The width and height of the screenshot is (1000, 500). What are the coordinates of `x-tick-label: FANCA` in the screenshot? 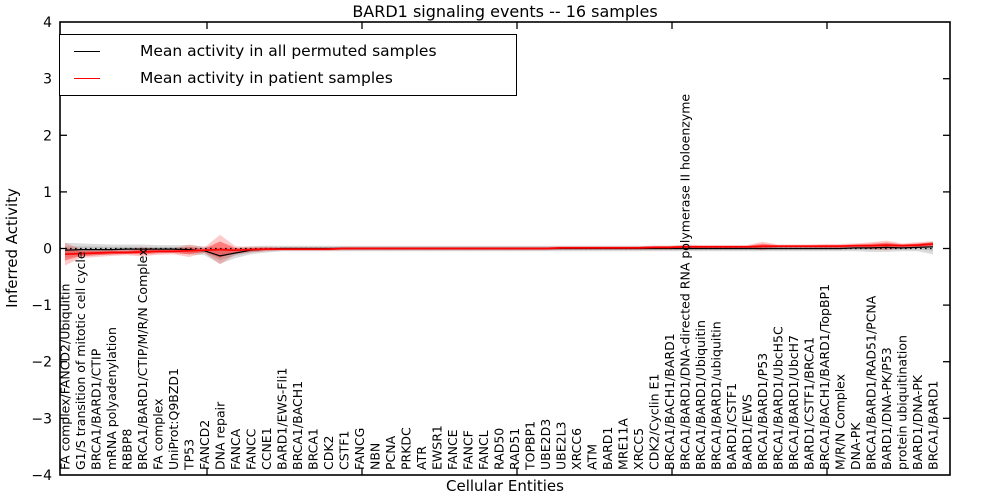 It's located at (235, 449).